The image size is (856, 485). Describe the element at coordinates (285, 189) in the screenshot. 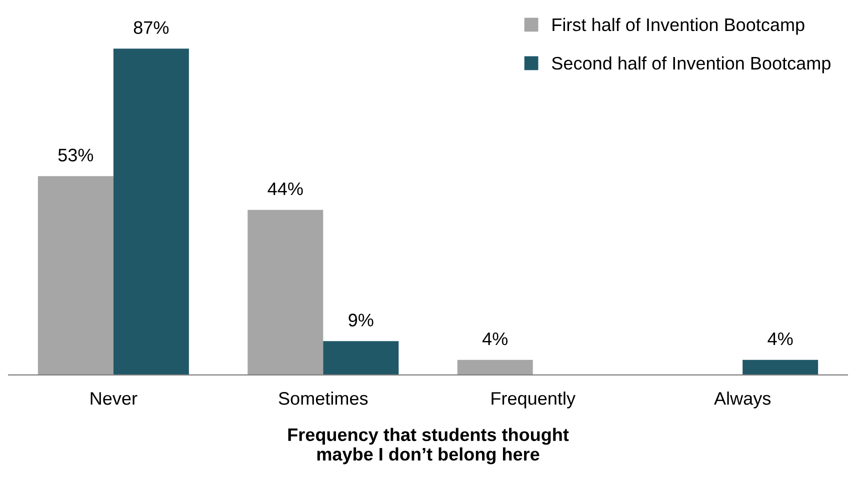

I see `data-label: 44%` at that location.